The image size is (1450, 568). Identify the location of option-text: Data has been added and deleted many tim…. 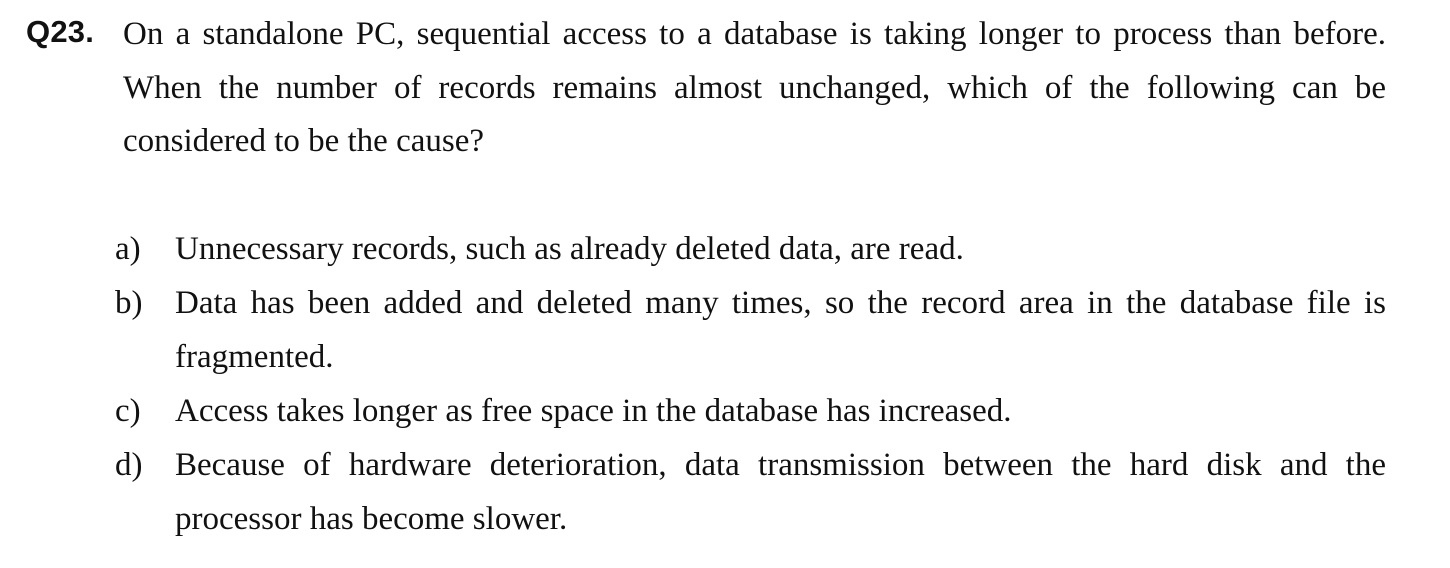
(780, 330).